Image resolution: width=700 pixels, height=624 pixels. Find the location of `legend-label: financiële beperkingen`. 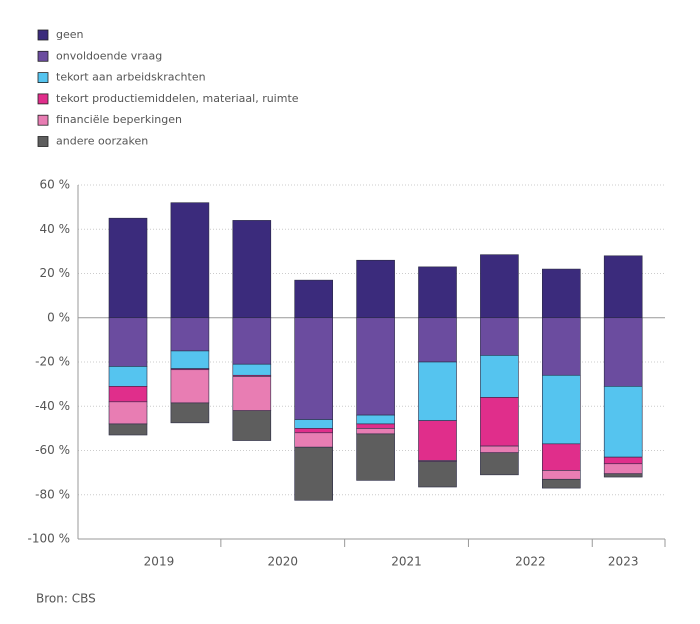

legend-label: financiële beperkingen is located at coordinates (119, 119).